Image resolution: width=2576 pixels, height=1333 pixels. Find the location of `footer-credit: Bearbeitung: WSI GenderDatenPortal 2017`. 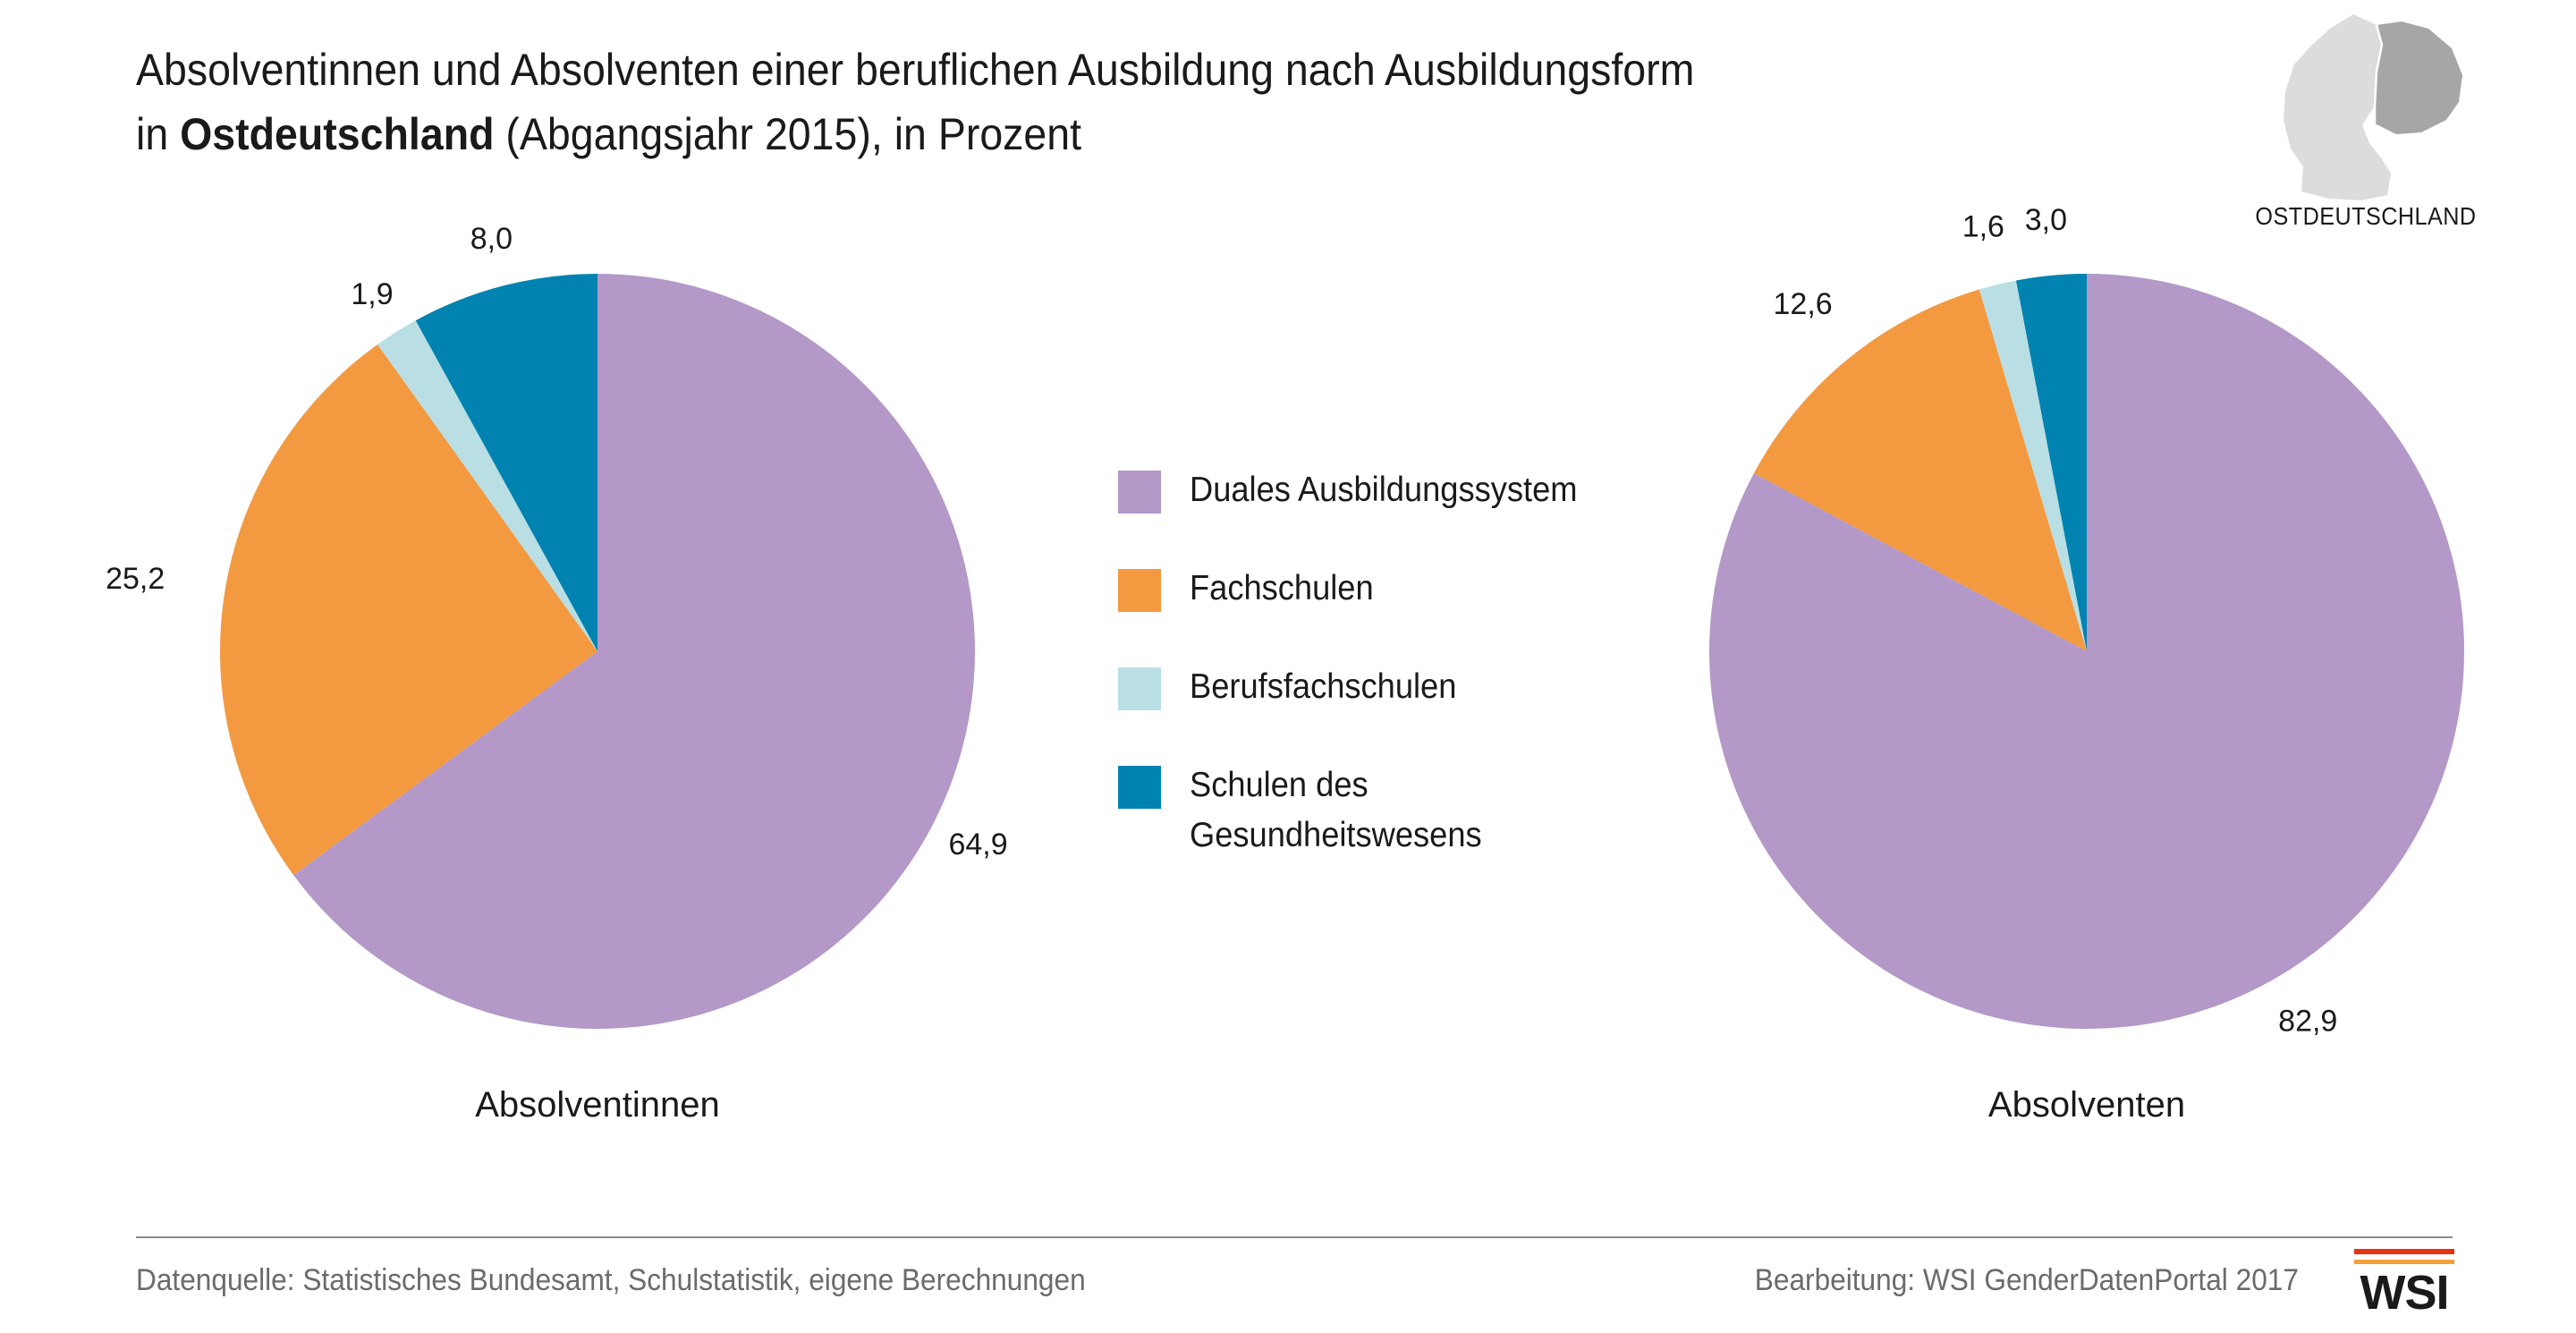

footer-credit: Bearbeitung: WSI GenderDatenPortal 2017 is located at coordinates (2026, 1280).